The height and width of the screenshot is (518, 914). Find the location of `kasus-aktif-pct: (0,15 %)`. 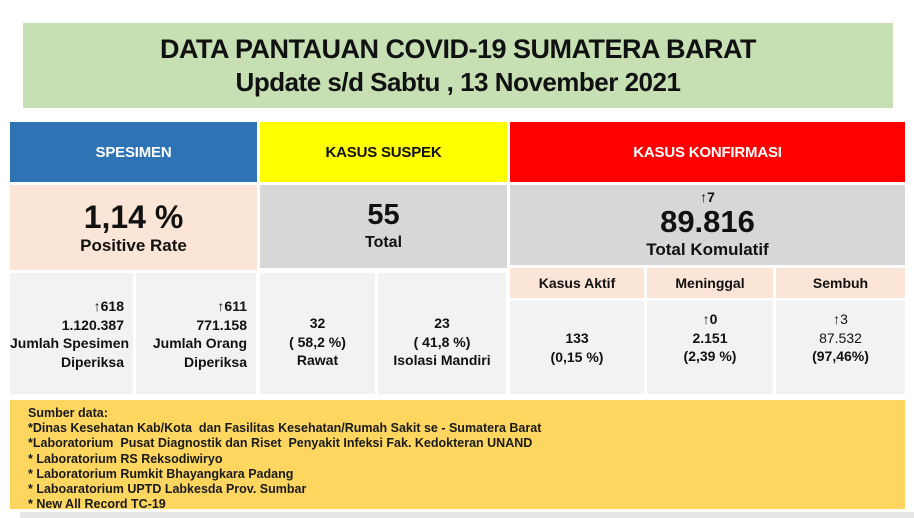

kasus-aktif-pct: (0,15 %) is located at coordinates (577, 356).